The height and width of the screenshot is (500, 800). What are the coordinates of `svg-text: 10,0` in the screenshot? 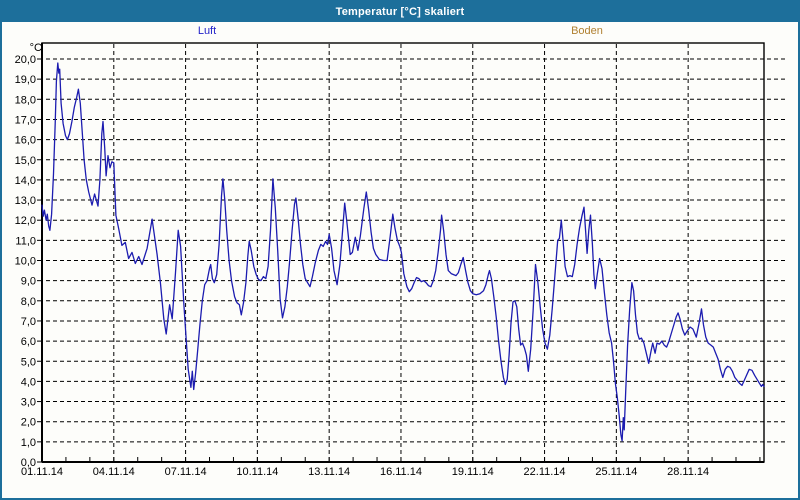 It's located at (25, 262).